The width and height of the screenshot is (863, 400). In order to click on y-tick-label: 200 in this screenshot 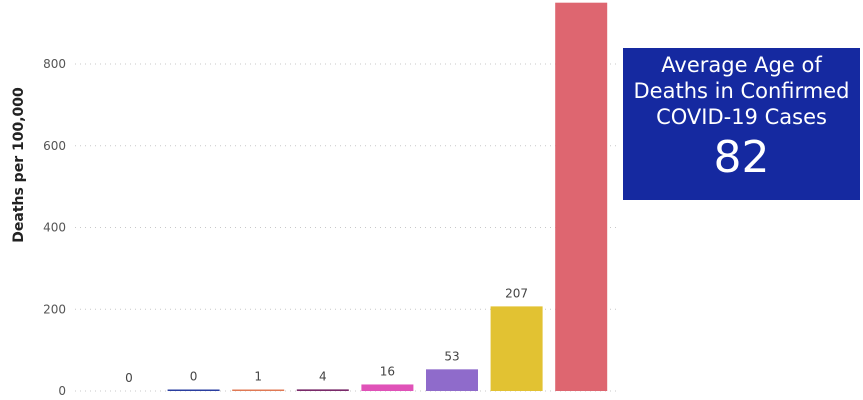, I will do `click(54, 309)`.